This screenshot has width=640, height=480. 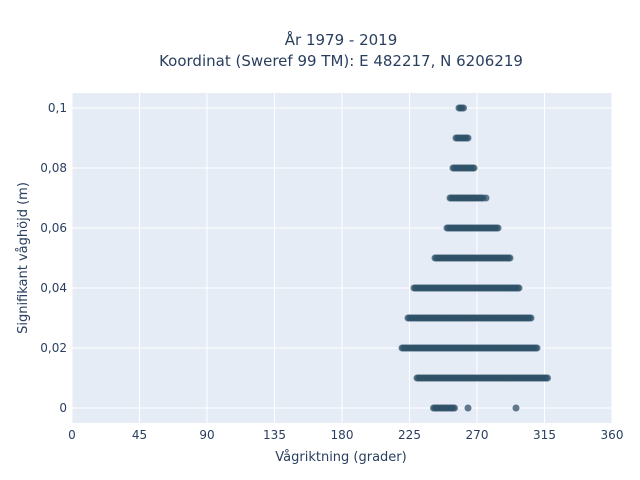 What do you see at coordinates (477, 435) in the screenshot?
I see `x-tick-label: 270` at bounding box center [477, 435].